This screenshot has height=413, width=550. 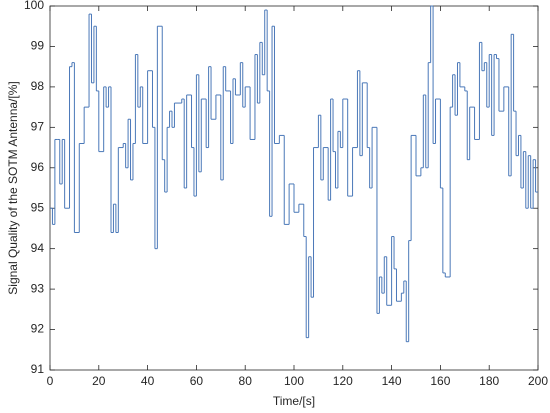 What do you see at coordinates (38, 207) in the screenshot?
I see `y-tick-label: 95` at bounding box center [38, 207].